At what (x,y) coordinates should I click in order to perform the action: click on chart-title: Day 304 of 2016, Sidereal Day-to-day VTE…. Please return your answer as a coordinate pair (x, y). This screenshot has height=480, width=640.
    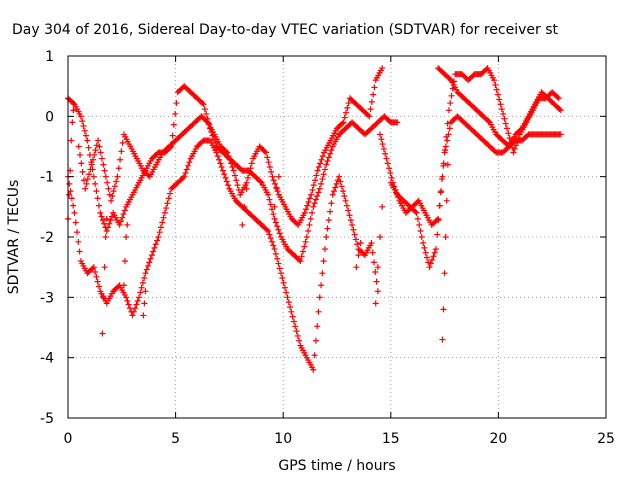
    Looking at the image, I should click on (285, 30).